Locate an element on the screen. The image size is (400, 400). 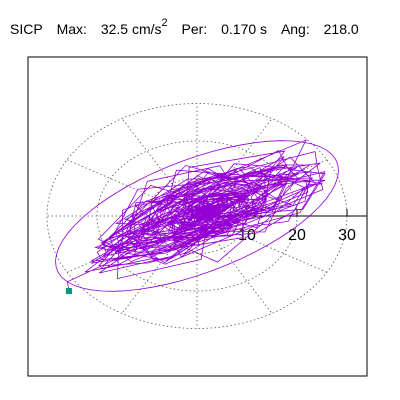
peak-markers is located at coordinates (68, 291).